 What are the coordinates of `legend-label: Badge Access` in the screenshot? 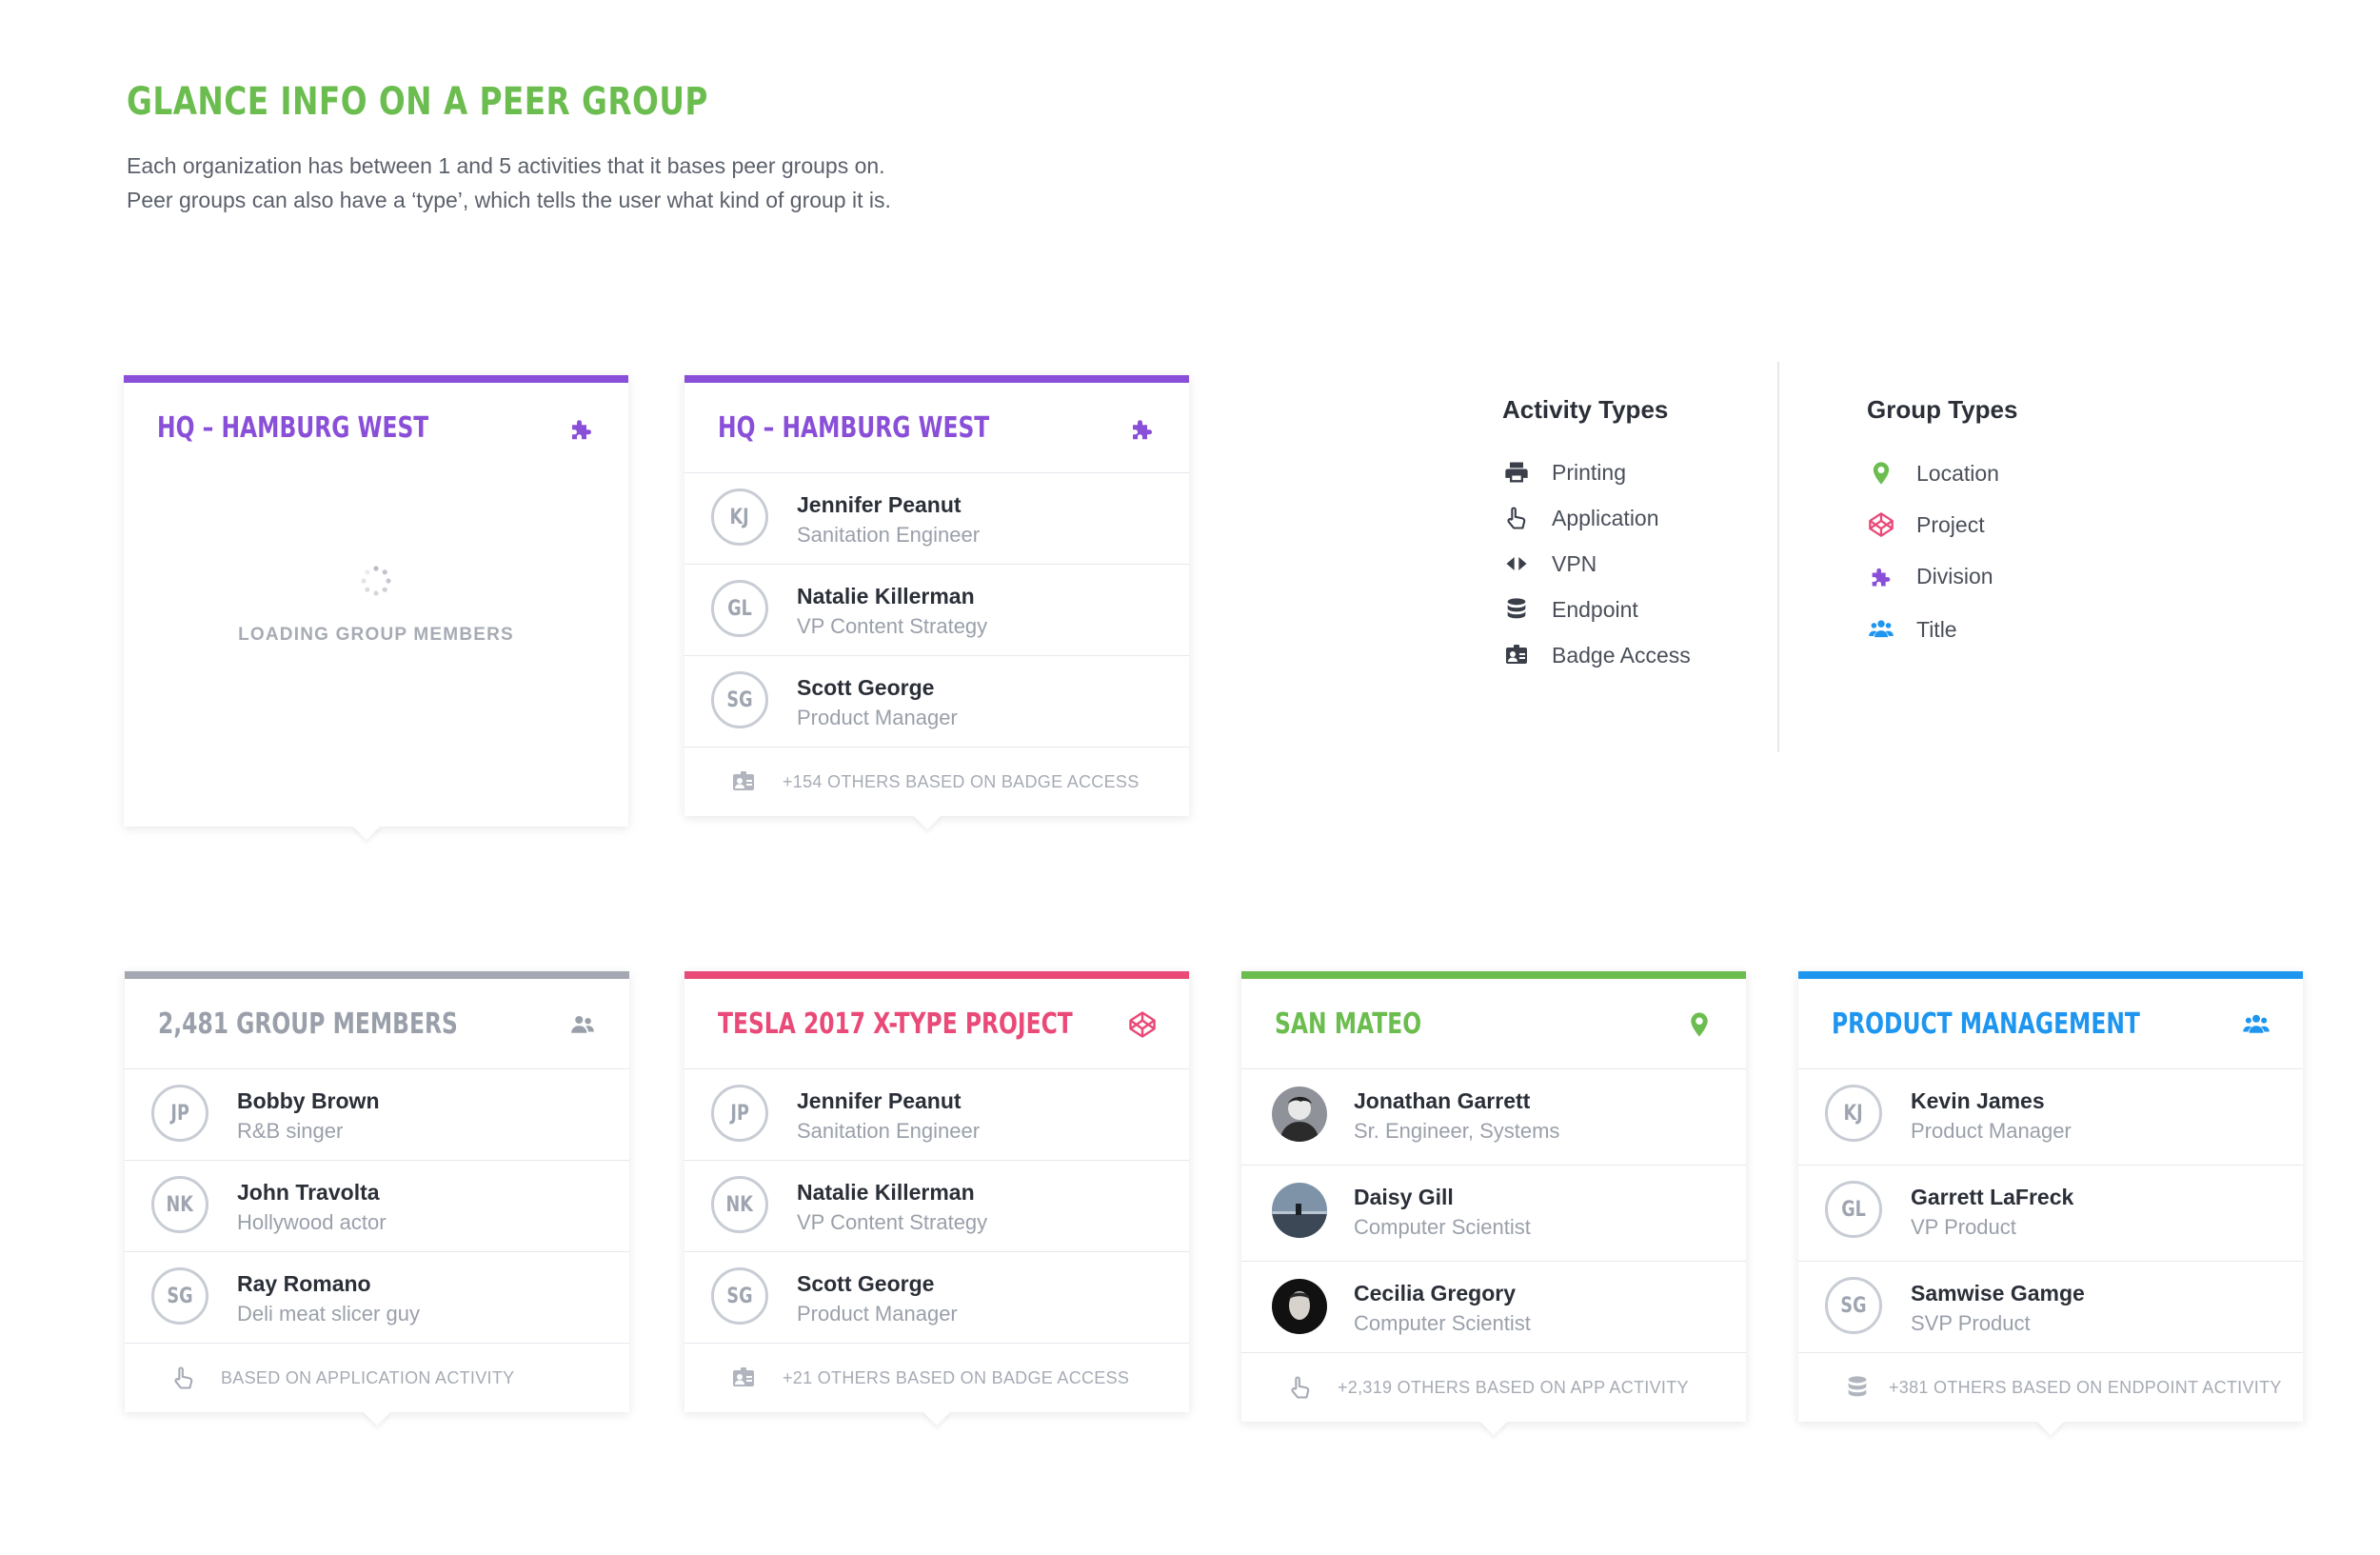 It's located at (1621, 655).